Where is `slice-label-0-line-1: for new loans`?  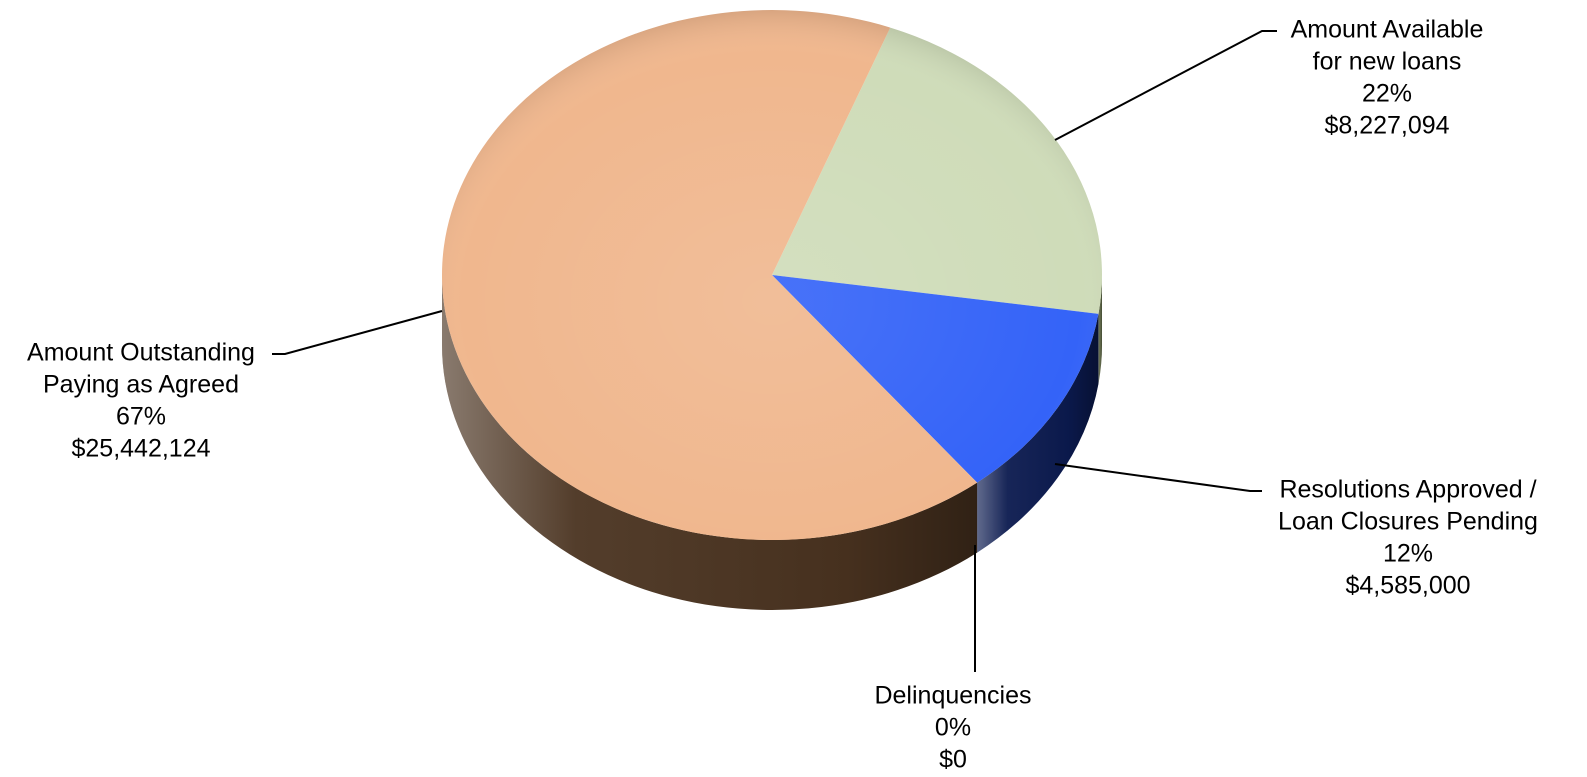
slice-label-0-line-1: for new loans is located at coordinates (1387, 62).